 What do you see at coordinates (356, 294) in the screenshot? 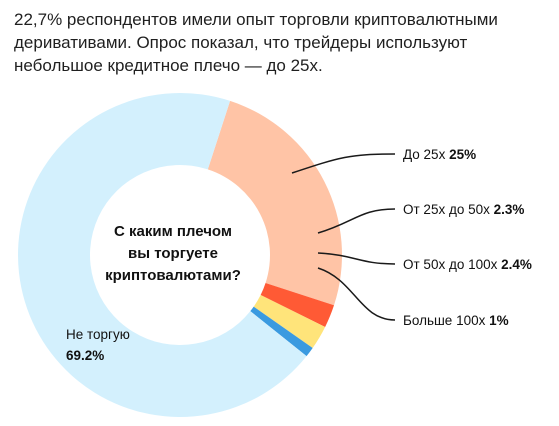
I see `leader-line-over-100x` at bounding box center [356, 294].